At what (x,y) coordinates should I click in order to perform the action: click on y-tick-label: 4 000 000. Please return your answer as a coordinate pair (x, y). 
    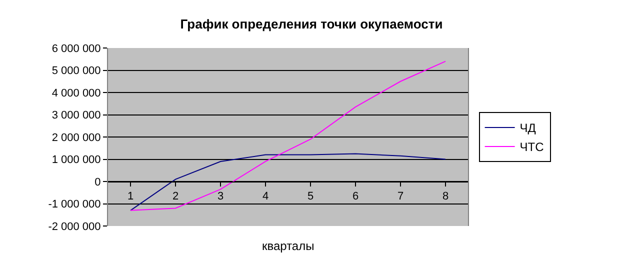
    Looking at the image, I should click on (76, 93).